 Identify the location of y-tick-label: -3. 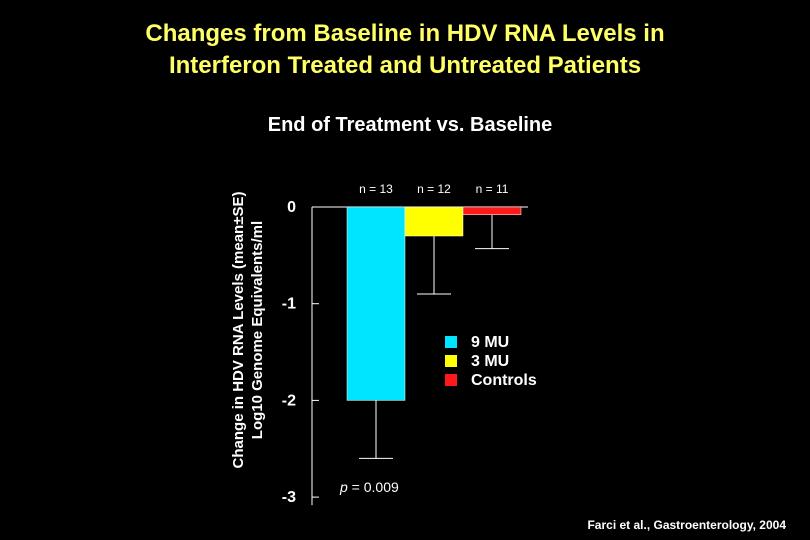
(289, 497).